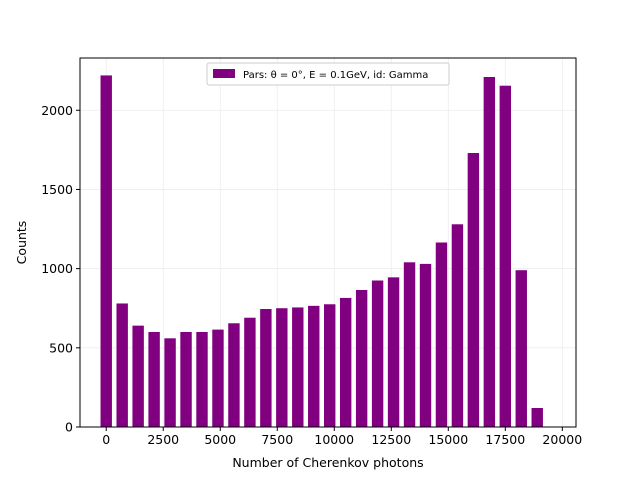  Describe the element at coordinates (57, 110) in the screenshot. I see `y-tick-label: 2000` at that location.